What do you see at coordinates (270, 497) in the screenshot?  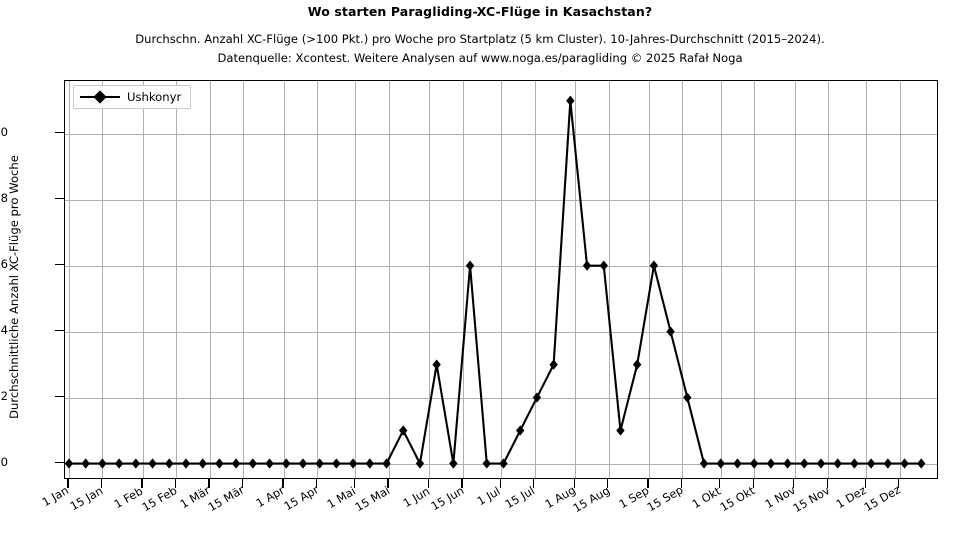 I see `x-axis-tick-label: 1 Apr` at bounding box center [270, 497].